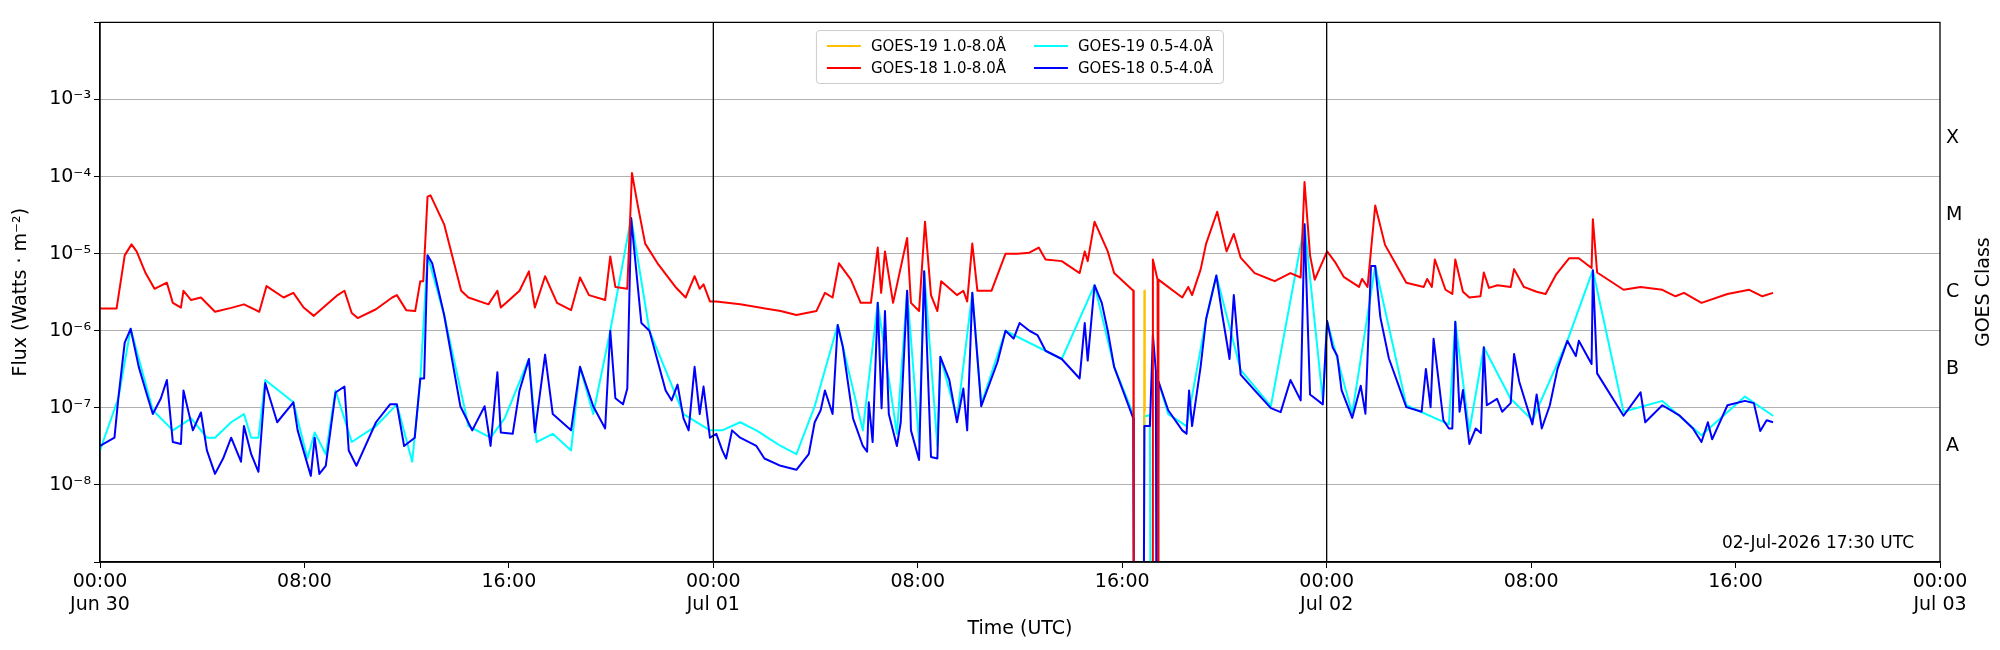 The width and height of the screenshot is (2000, 650). What do you see at coordinates (70, 174) in the screenshot?
I see `y-tick-label: 10⁻⁴` at bounding box center [70, 174].